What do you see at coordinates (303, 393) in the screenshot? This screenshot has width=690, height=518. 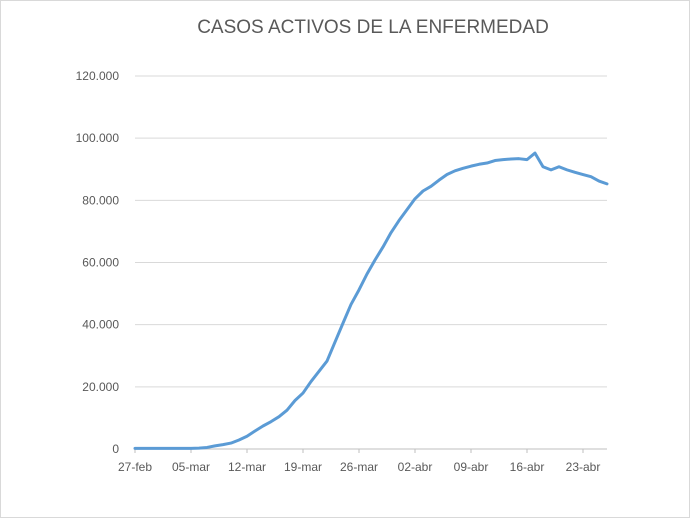 I see `data-point-19-mar` at bounding box center [303, 393].